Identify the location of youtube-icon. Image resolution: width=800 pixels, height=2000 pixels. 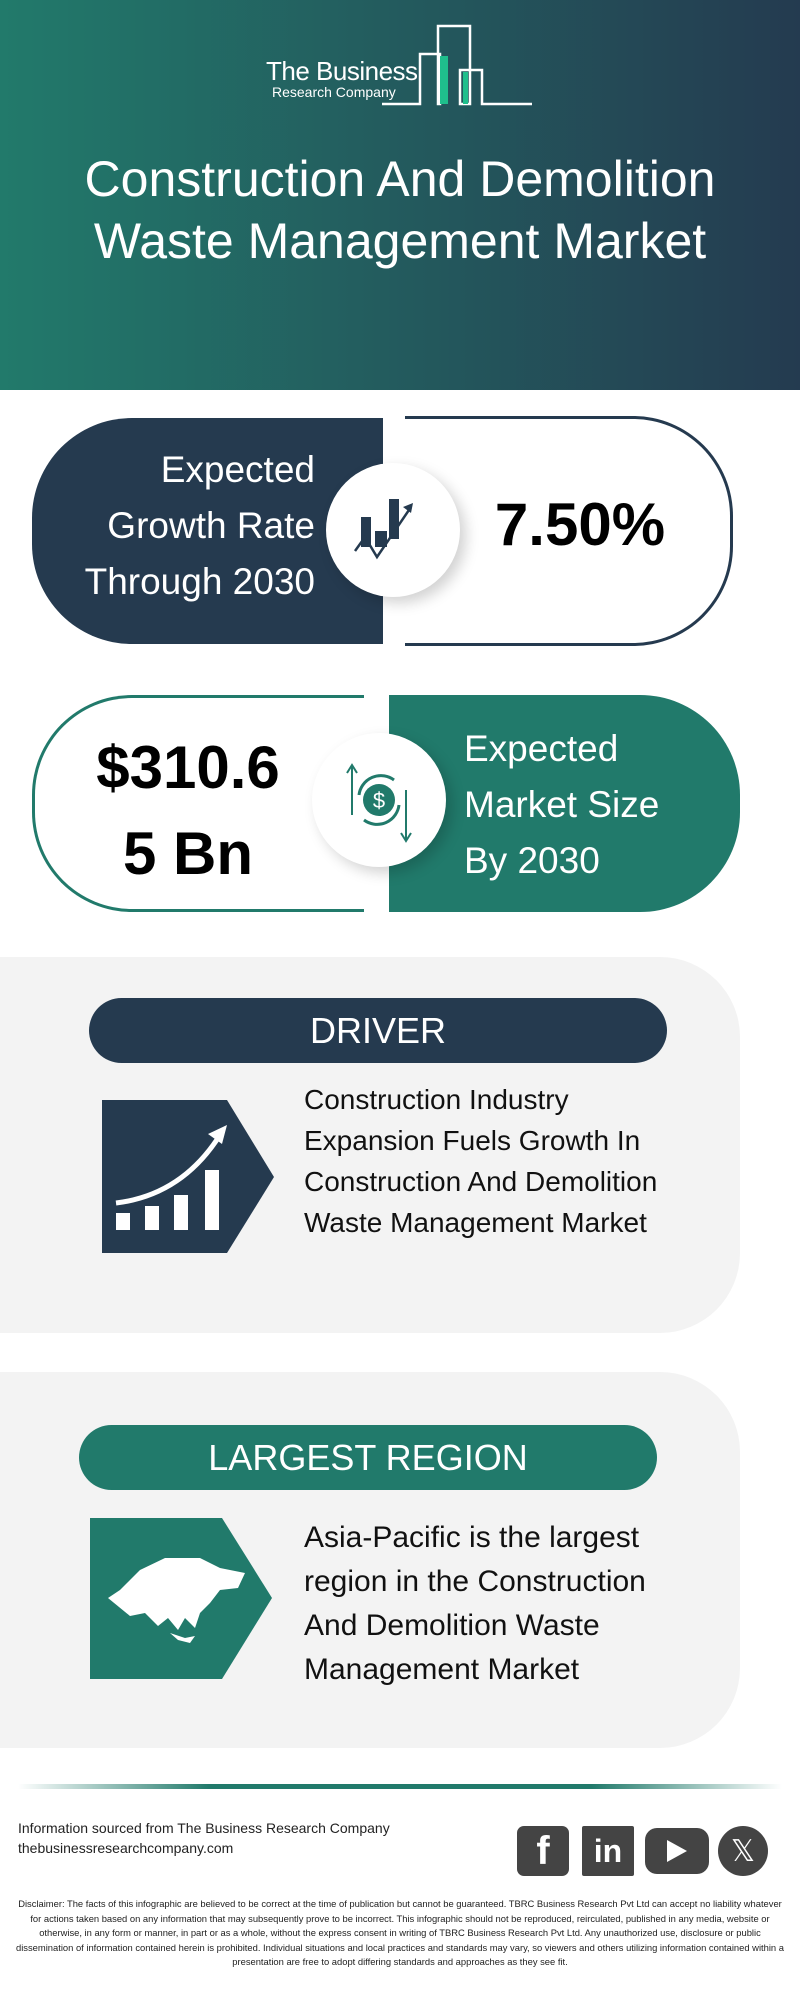
(677, 1851).